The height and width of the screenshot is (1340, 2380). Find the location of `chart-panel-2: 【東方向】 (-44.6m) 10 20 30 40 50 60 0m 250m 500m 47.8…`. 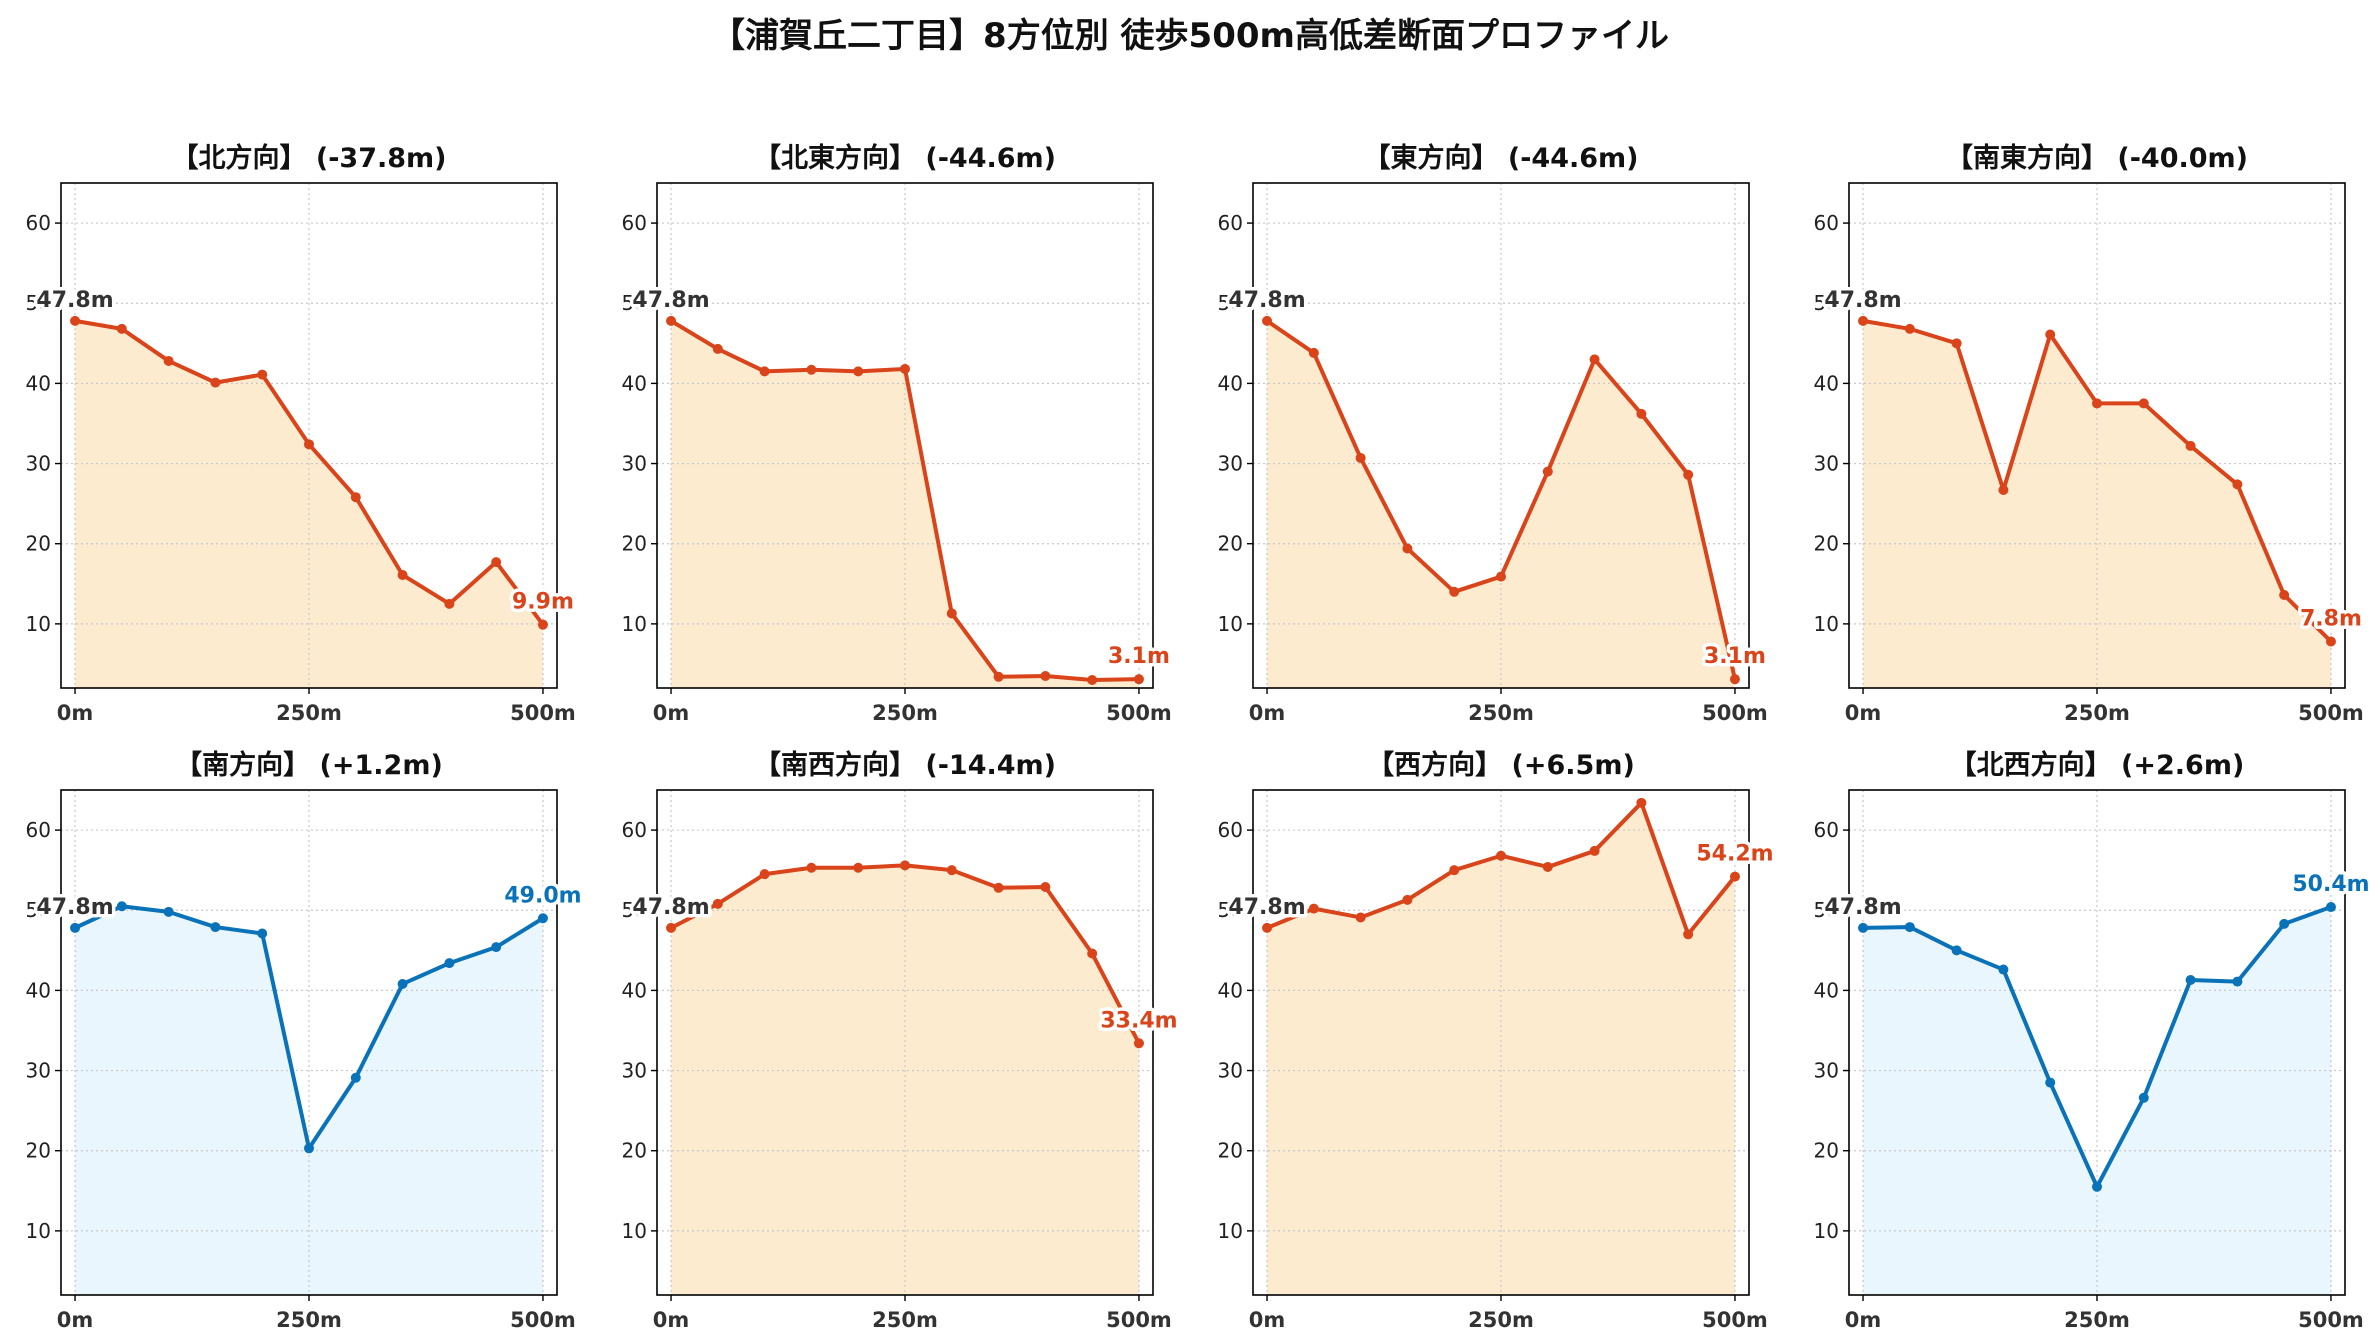

chart-panel-2: 【東方向】 (-44.6m) 10 20 30 40 50 60 0m 250m 500m 47.8… is located at coordinates (1494, 433).